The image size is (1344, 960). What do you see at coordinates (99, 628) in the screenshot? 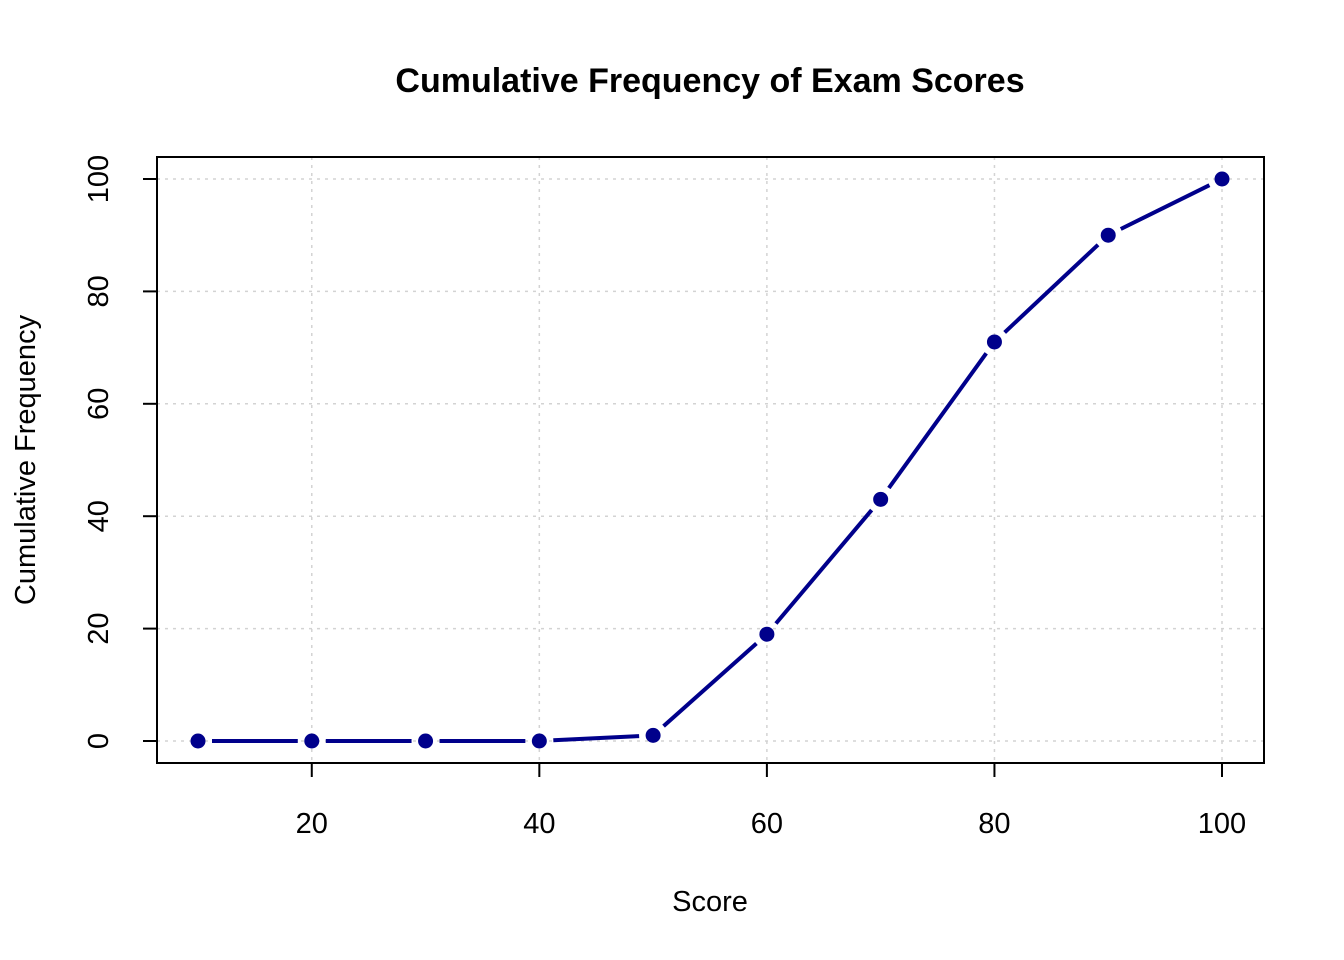
I see `y-tick-label: 20` at bounding box center [99, 628].